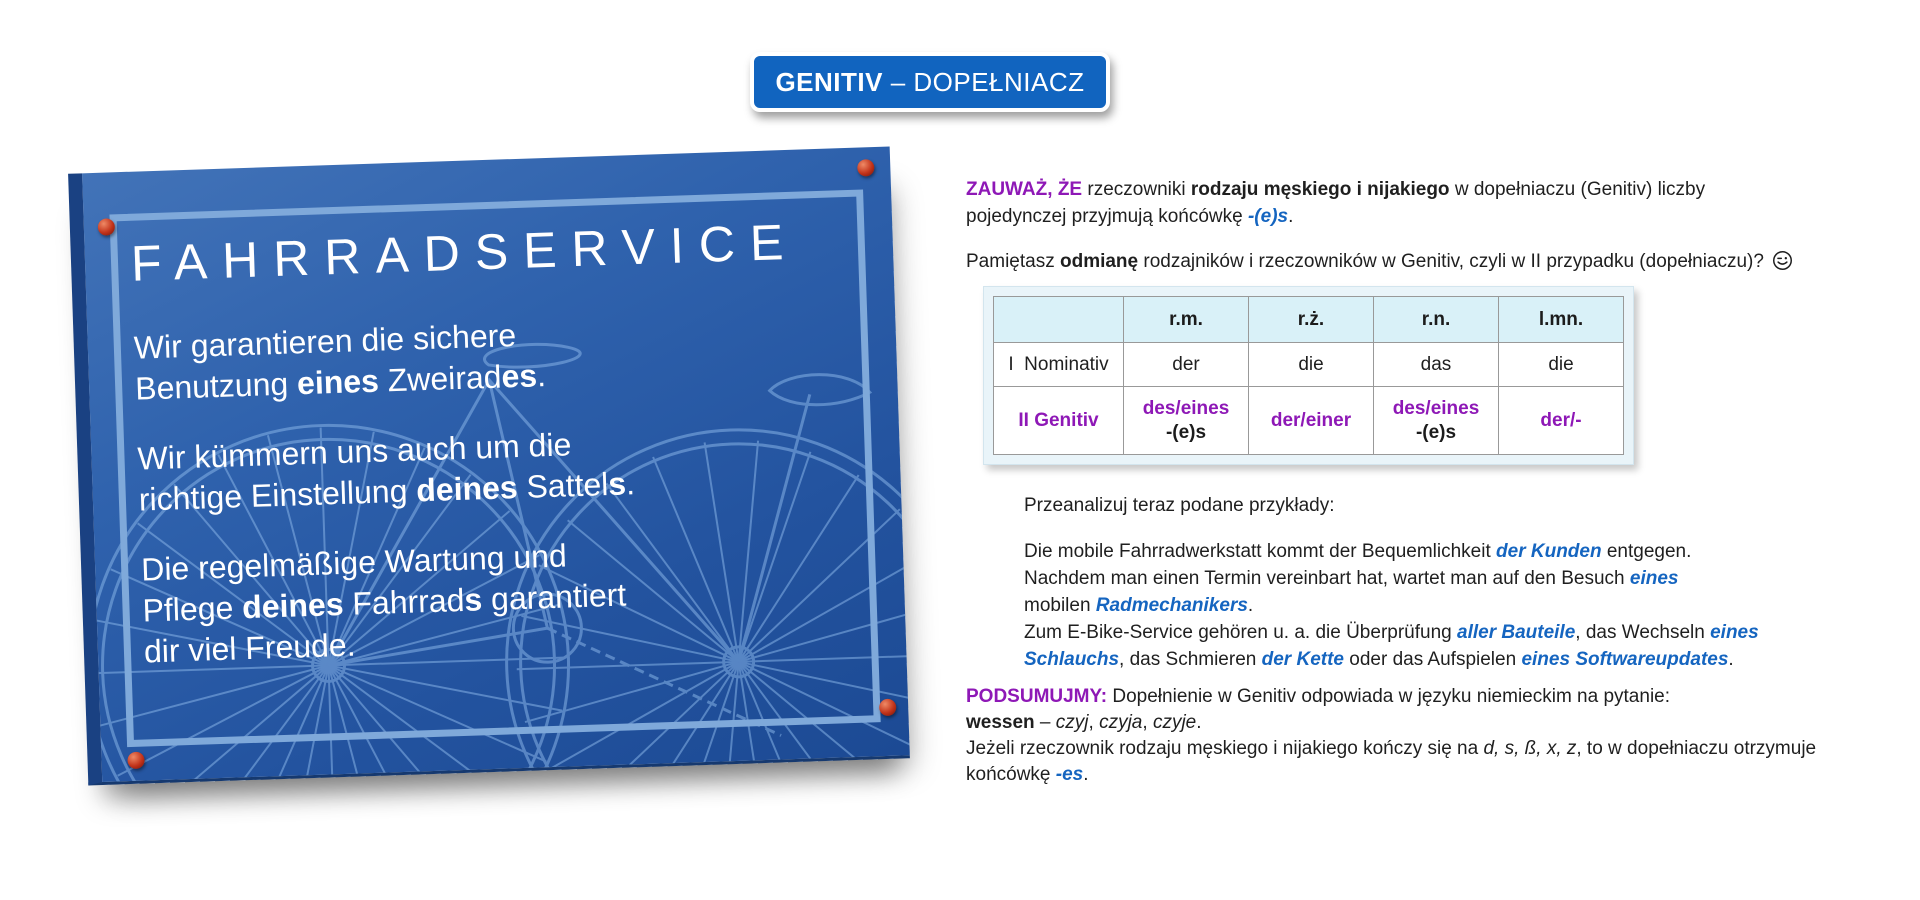  I want to click on table-header-row: r.m. r.ż. r.n. l.mn., so click(1308, 319).